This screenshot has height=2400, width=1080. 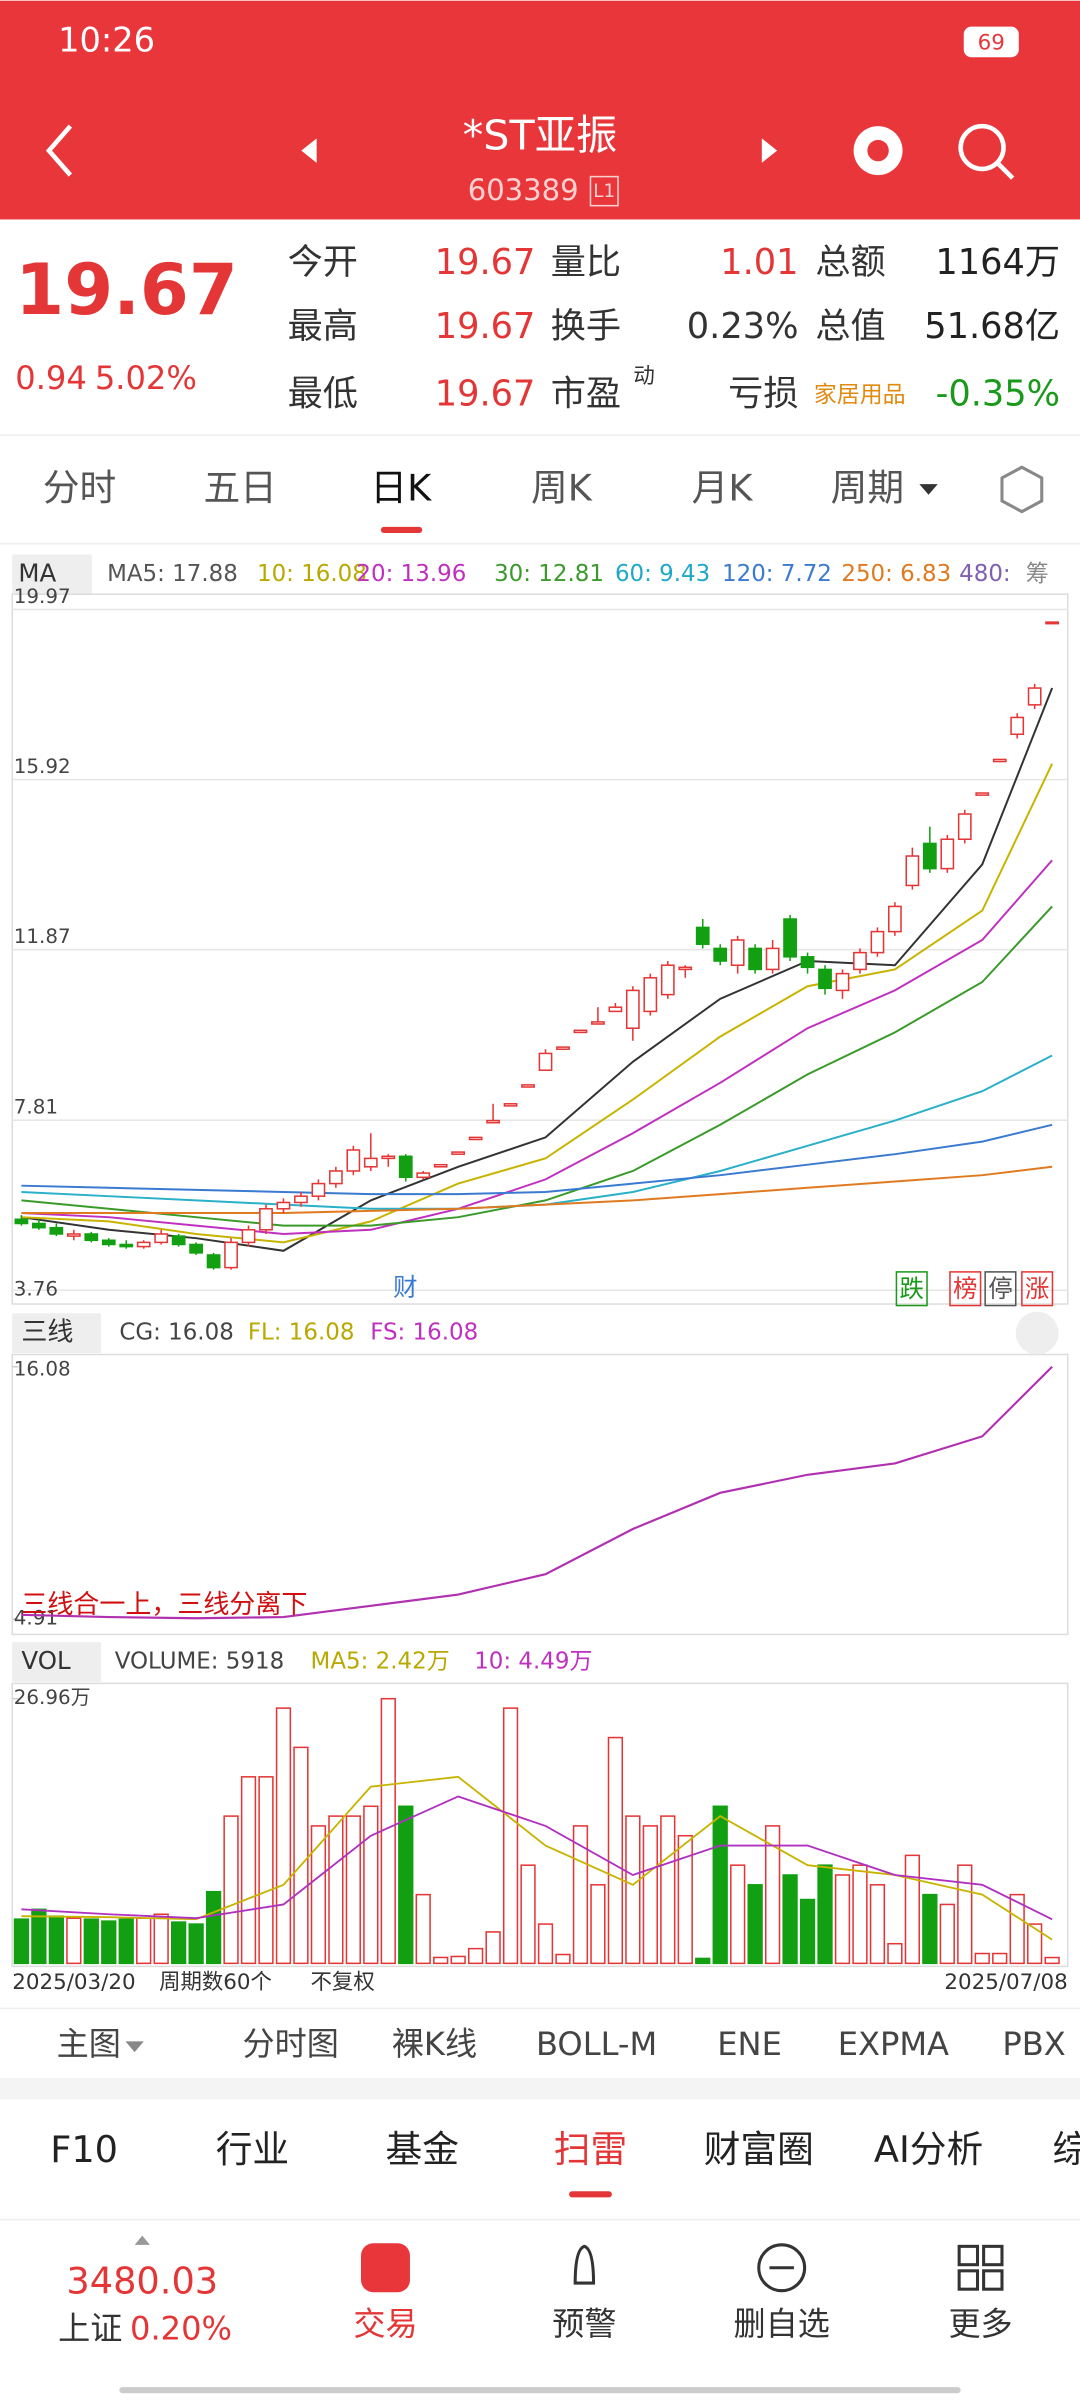 I want to click on section-tab: 扫雷, so click(x=590, y=2149).